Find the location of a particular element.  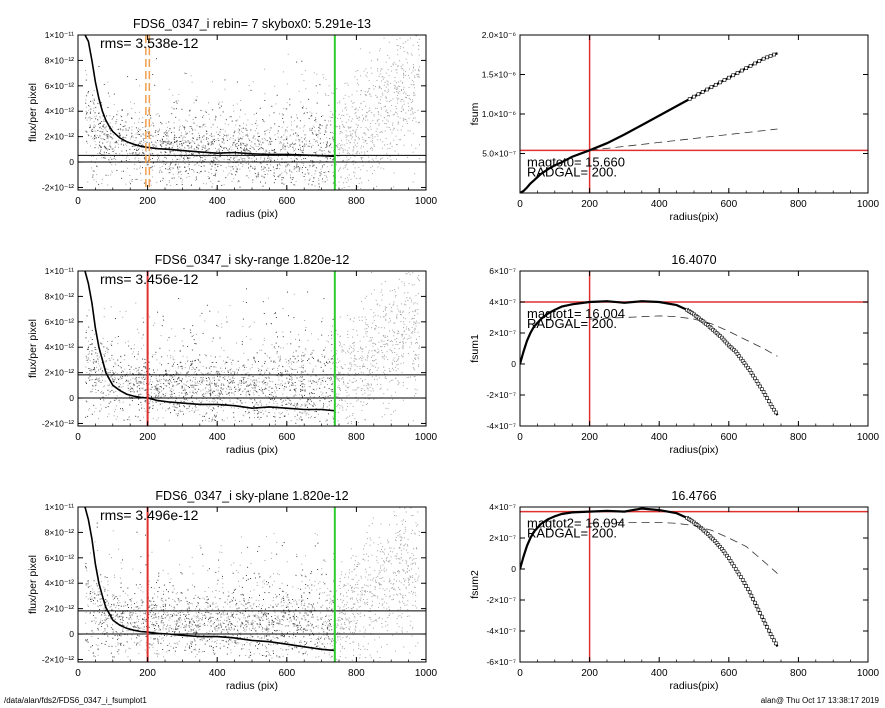

chart-title: FDS6_0347_i rebin= 7 skybox0: 5.291e-13 is located at coordinates (252, 24).